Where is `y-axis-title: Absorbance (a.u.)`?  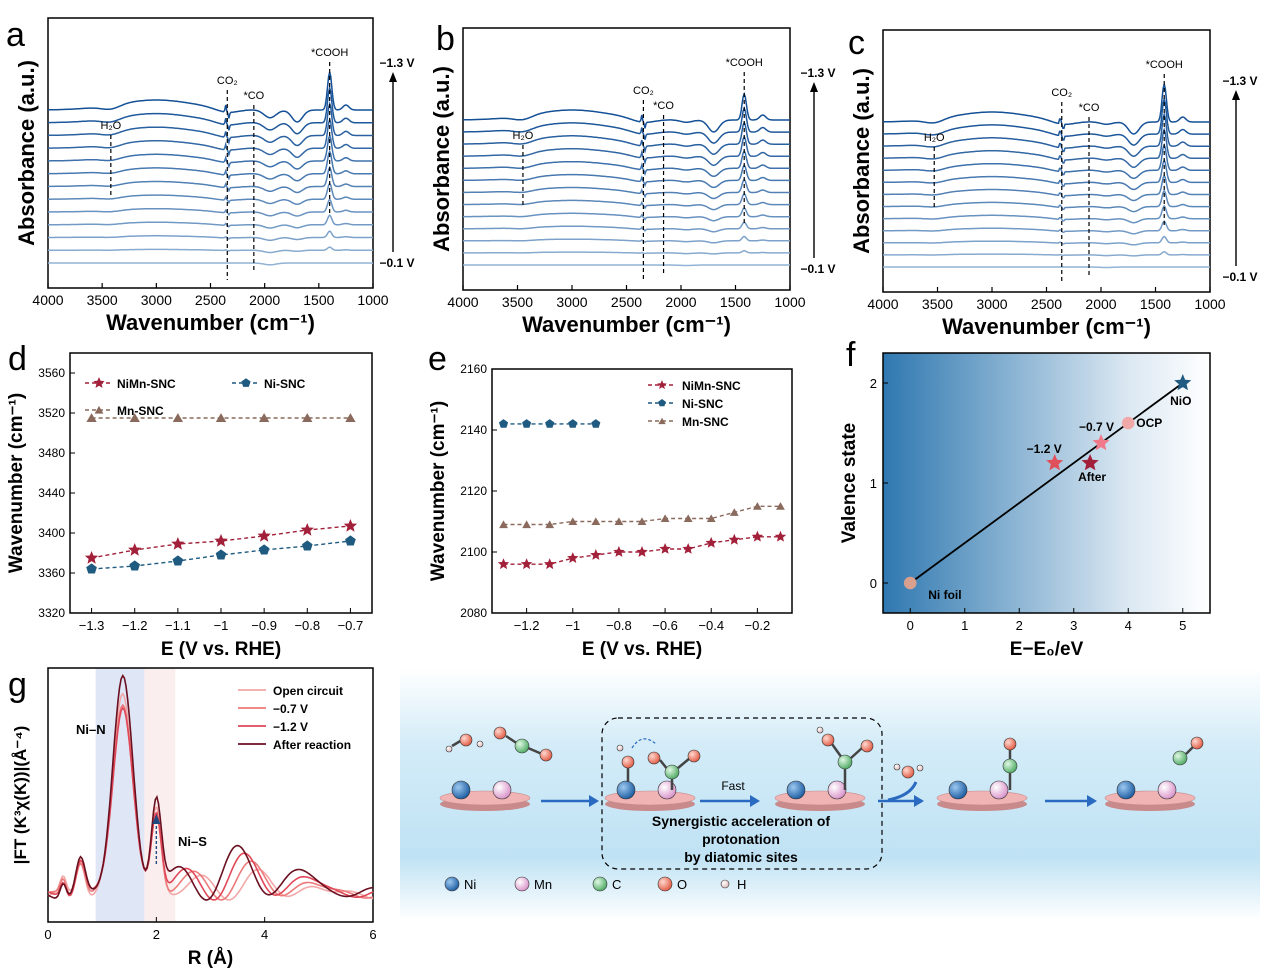
y-axis-title: Absorbance (a.u.) is located at coordinates (861, 161).